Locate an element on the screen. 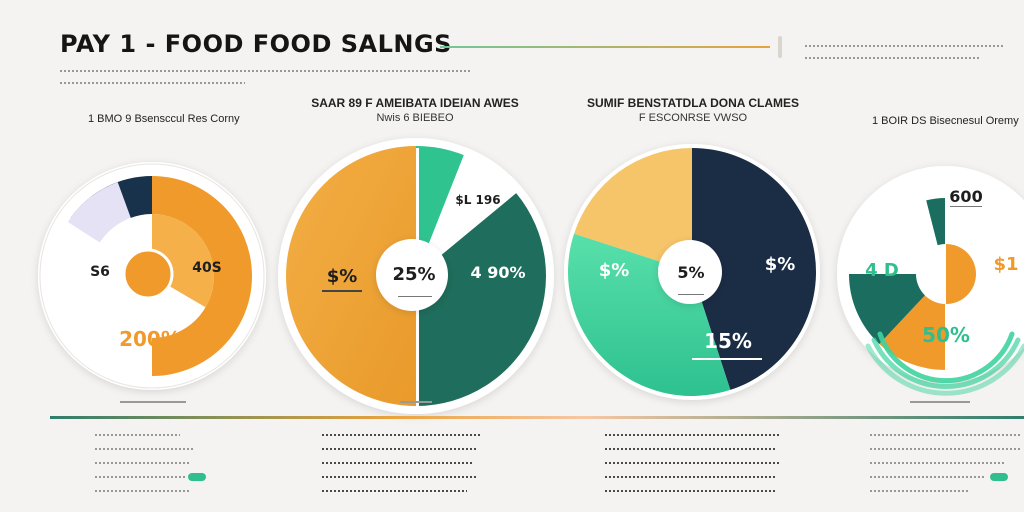 The width and height of the screenshot is (1024, 512). chart1-hub is located at coordinates (148, 274).